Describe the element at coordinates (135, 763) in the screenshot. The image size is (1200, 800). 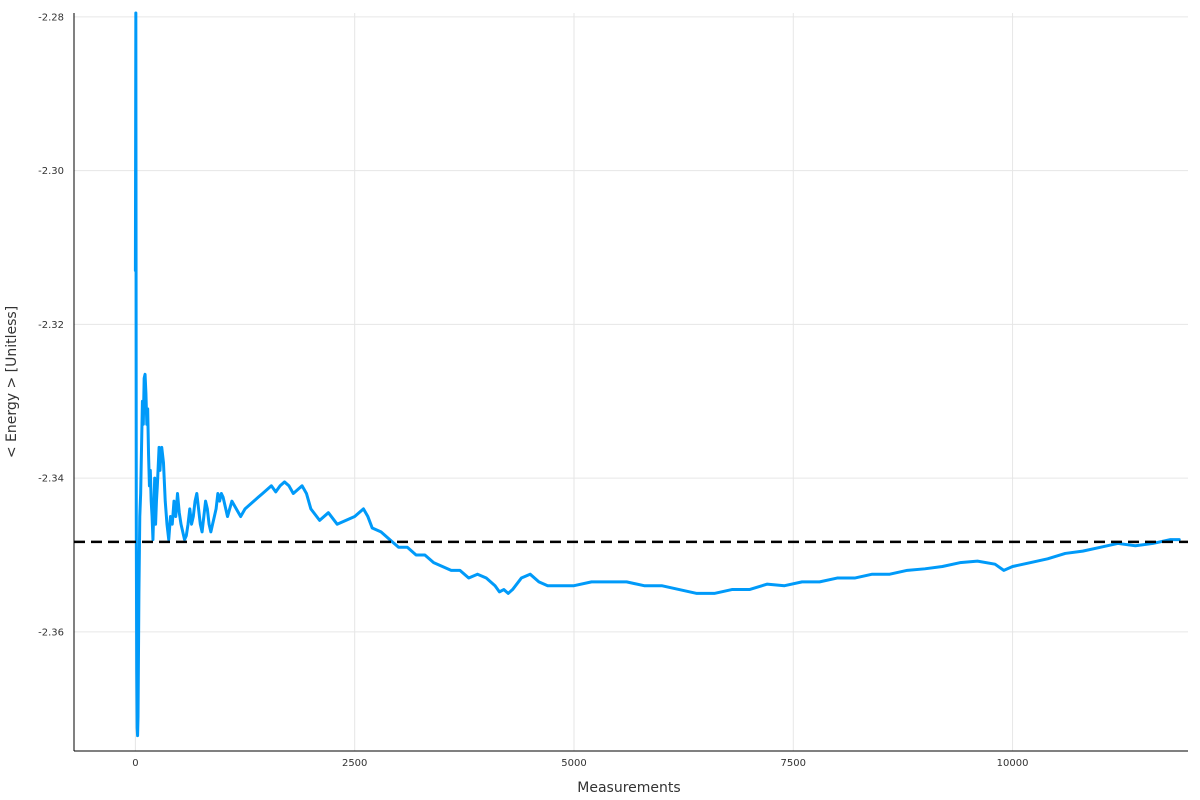
I see `x-tick-label: 0` at that location.